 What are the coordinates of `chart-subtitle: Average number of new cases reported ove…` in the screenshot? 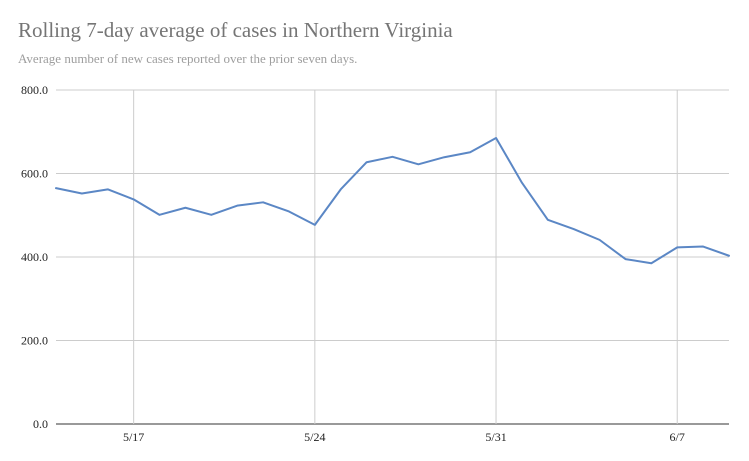 It's located at (188, 58).